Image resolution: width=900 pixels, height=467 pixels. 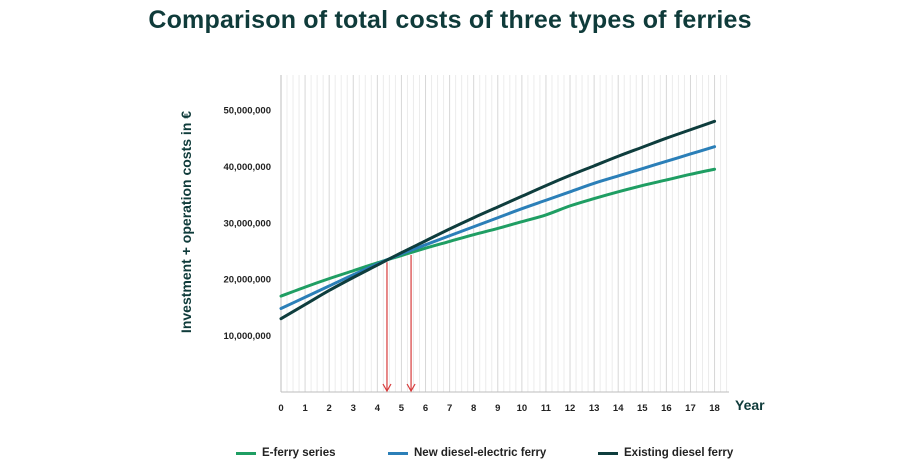 What do you see at coordinates (522, 408) in the screenshot?
I see `x-tick-label: 10` at bounding box center [522, 408].